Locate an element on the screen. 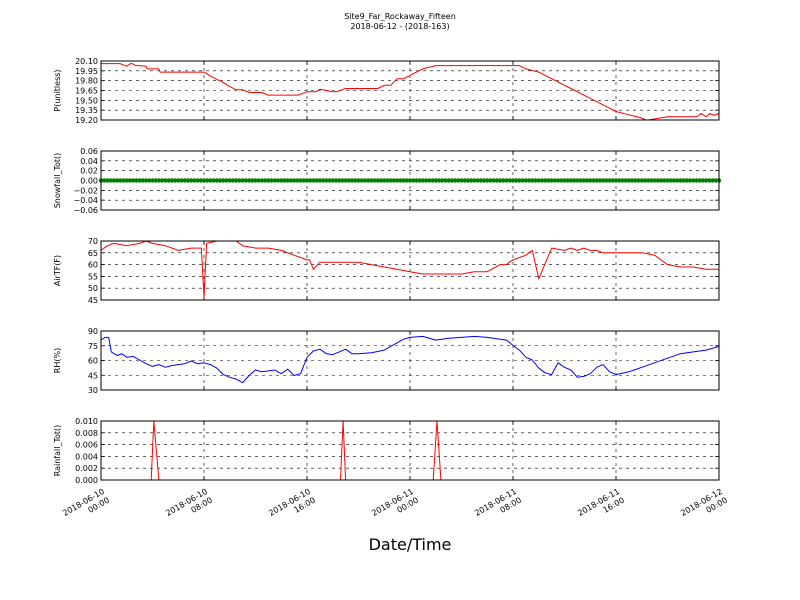 Image resolution: width=800 pixels, height=600 pixels. y-axis-label: P(unitless) is located at coordinates (57, 90).